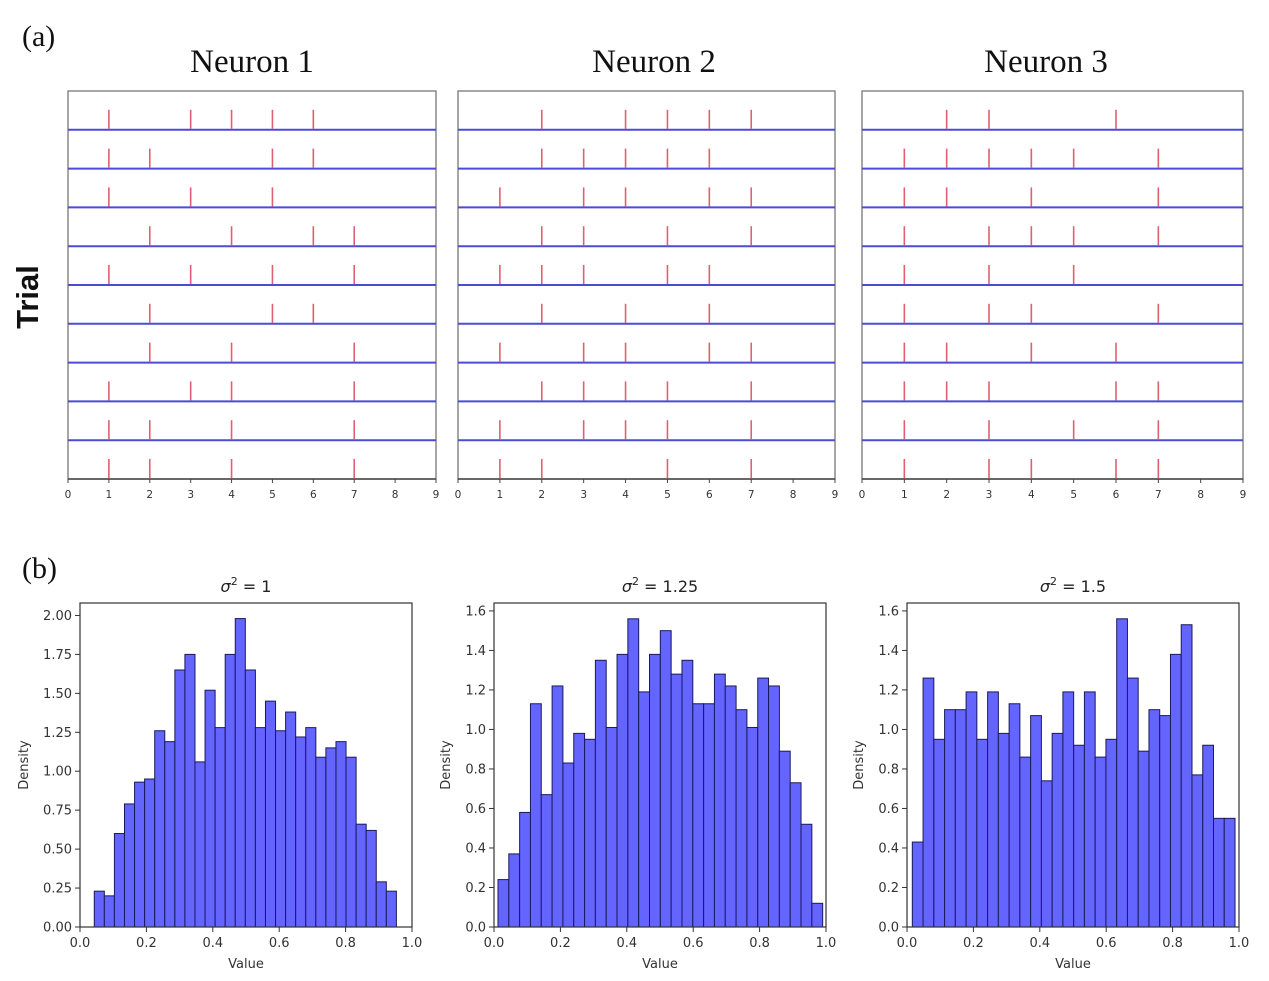 The height and width of the screenshot is (981, 1269). I want to click on title-rest: = 1.5, so click(1081, 586).